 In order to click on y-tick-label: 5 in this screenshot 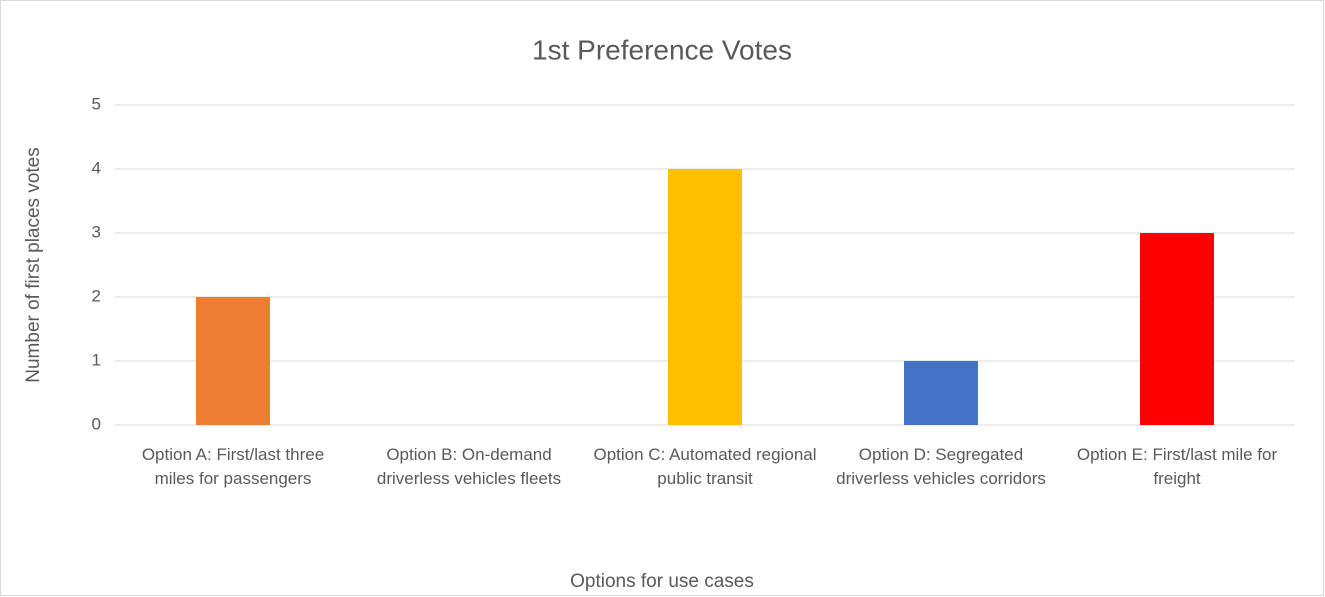, I will do `click(96, 103)`.